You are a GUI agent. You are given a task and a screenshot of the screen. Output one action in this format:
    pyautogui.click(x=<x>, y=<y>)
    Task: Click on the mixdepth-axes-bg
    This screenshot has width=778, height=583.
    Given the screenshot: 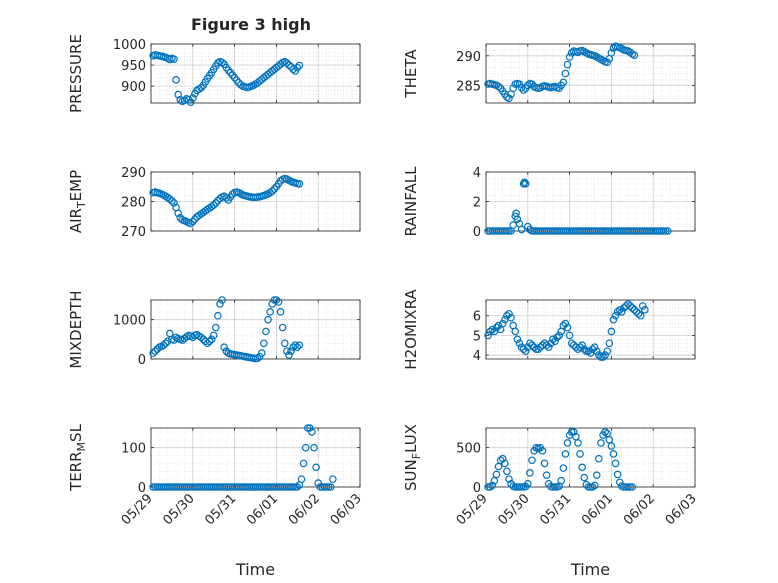 What is the action you would take?
    pyautogui.click(x=255, y=329)
    